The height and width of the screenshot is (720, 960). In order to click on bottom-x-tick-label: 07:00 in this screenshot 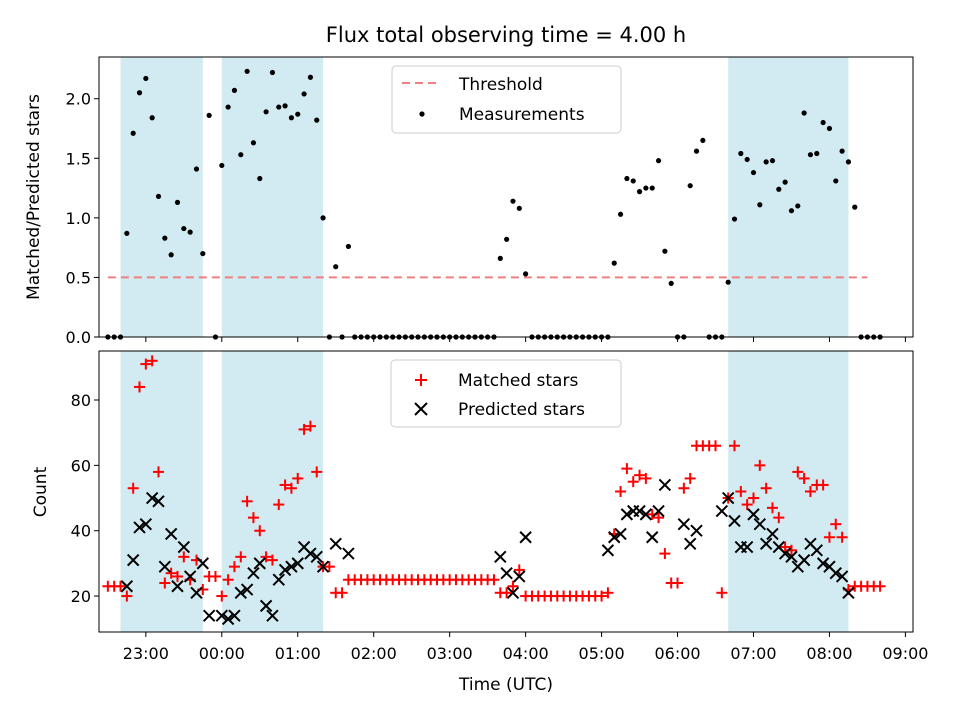, I will do `click(753, 653)`.